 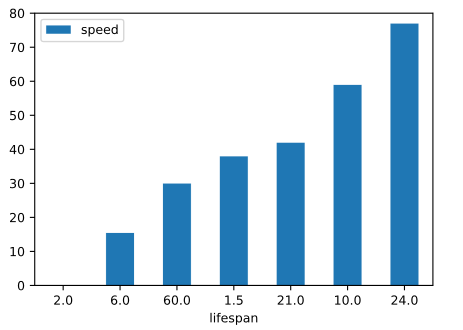 What do you see at coordinates (234, 318) in the screenshot?
I see `x-axis-title: lifespan` at bounding box center [234, 318].